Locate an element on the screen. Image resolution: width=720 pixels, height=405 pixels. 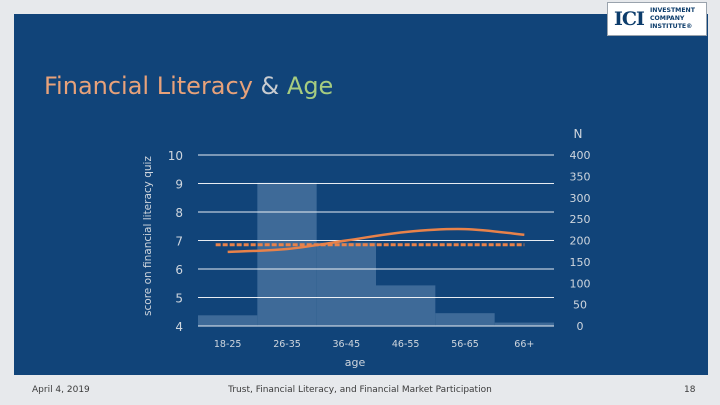
lines-layer is located at coordinates (370, 240).